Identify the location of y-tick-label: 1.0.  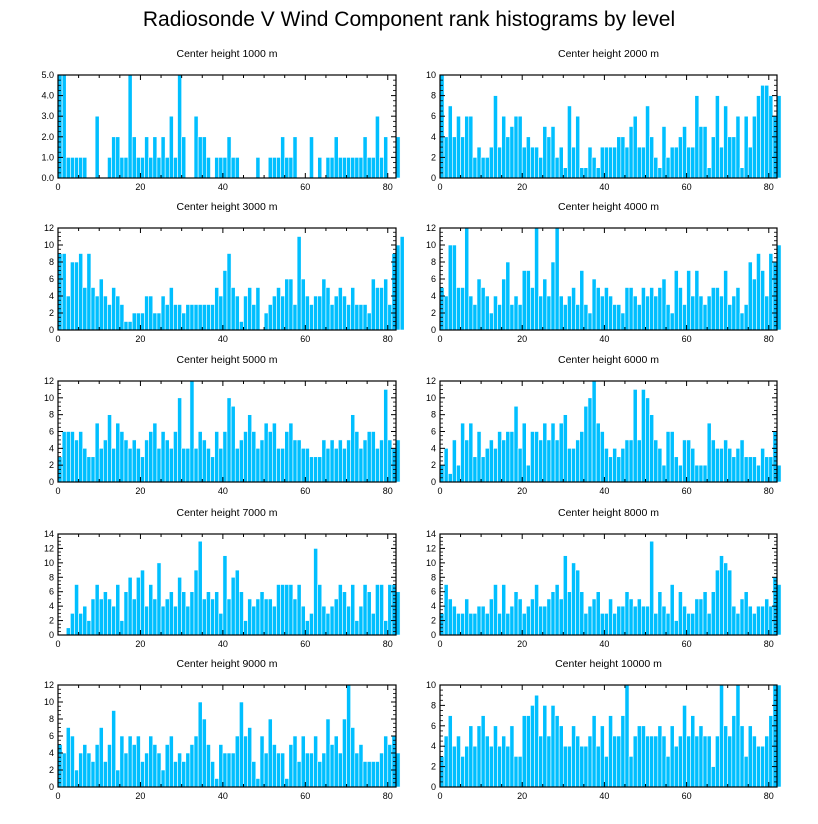
(47, 157).